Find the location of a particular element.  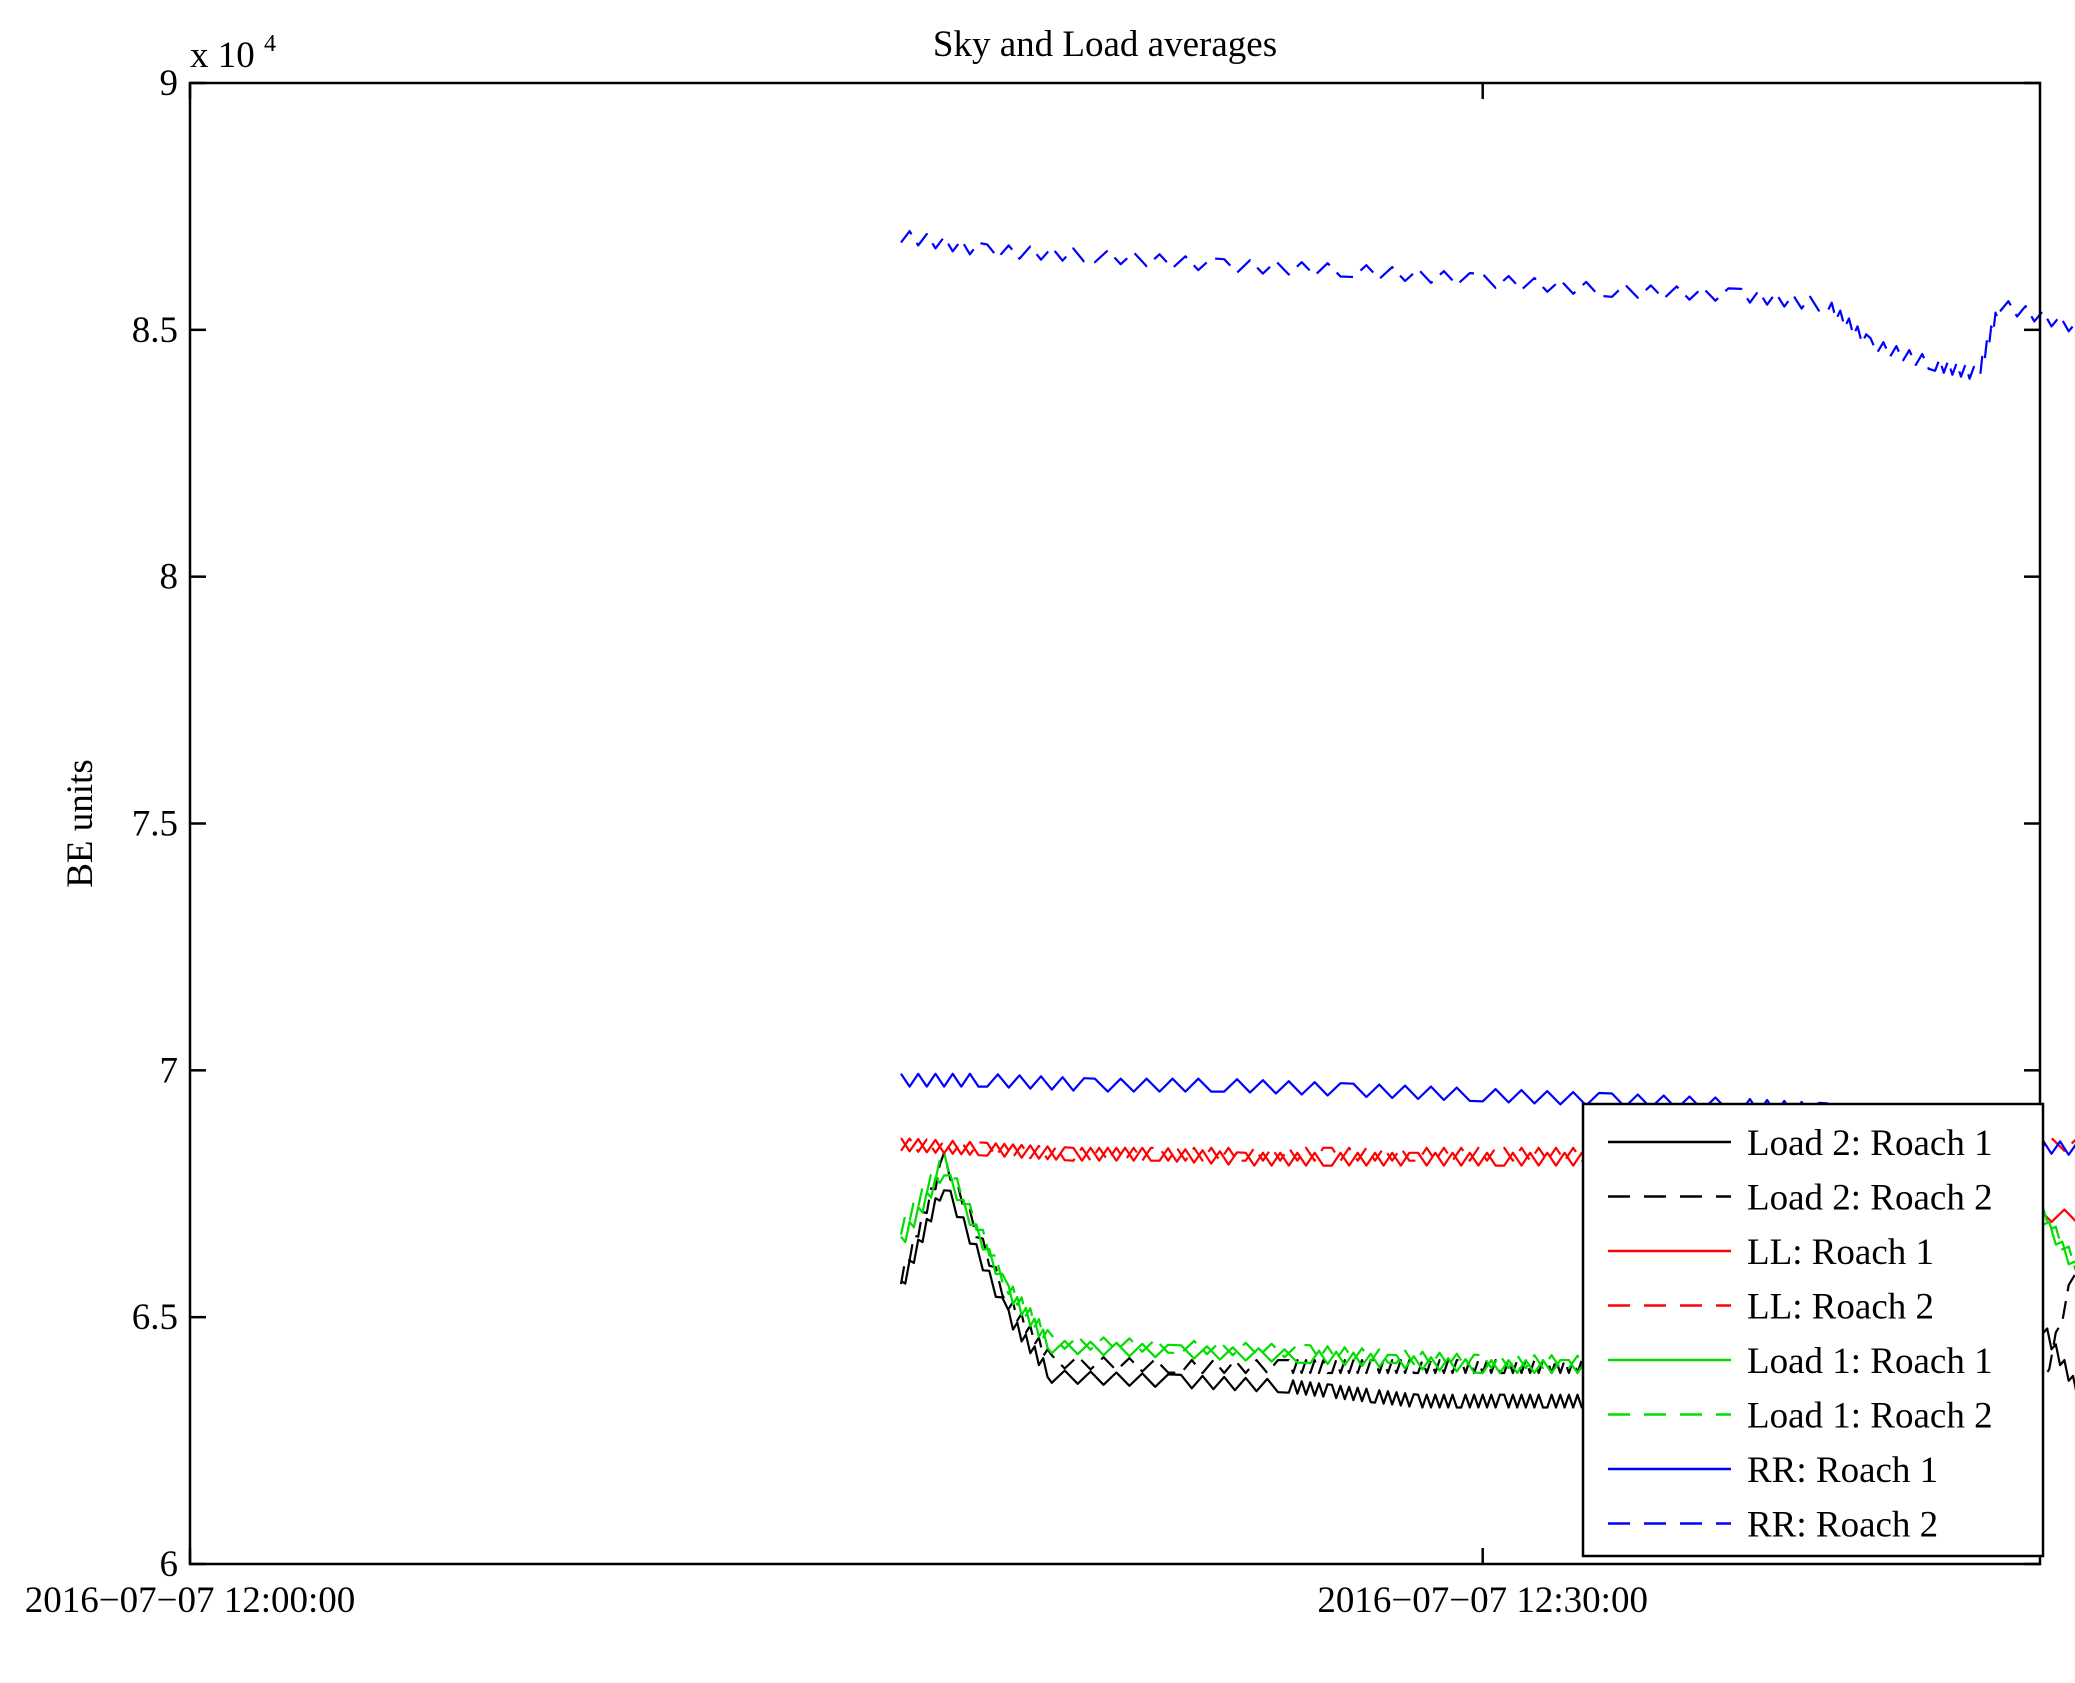

legend-box is located at coordinates (1813, 1330).